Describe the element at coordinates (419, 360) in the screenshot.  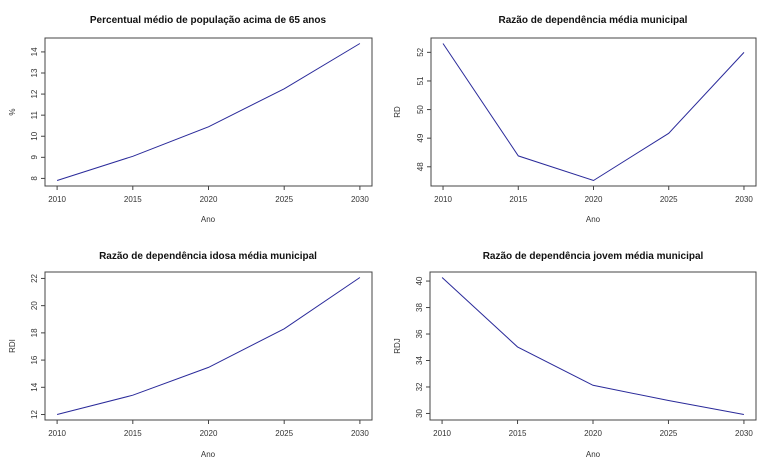
I see `y-tick-label: 34` at that location.